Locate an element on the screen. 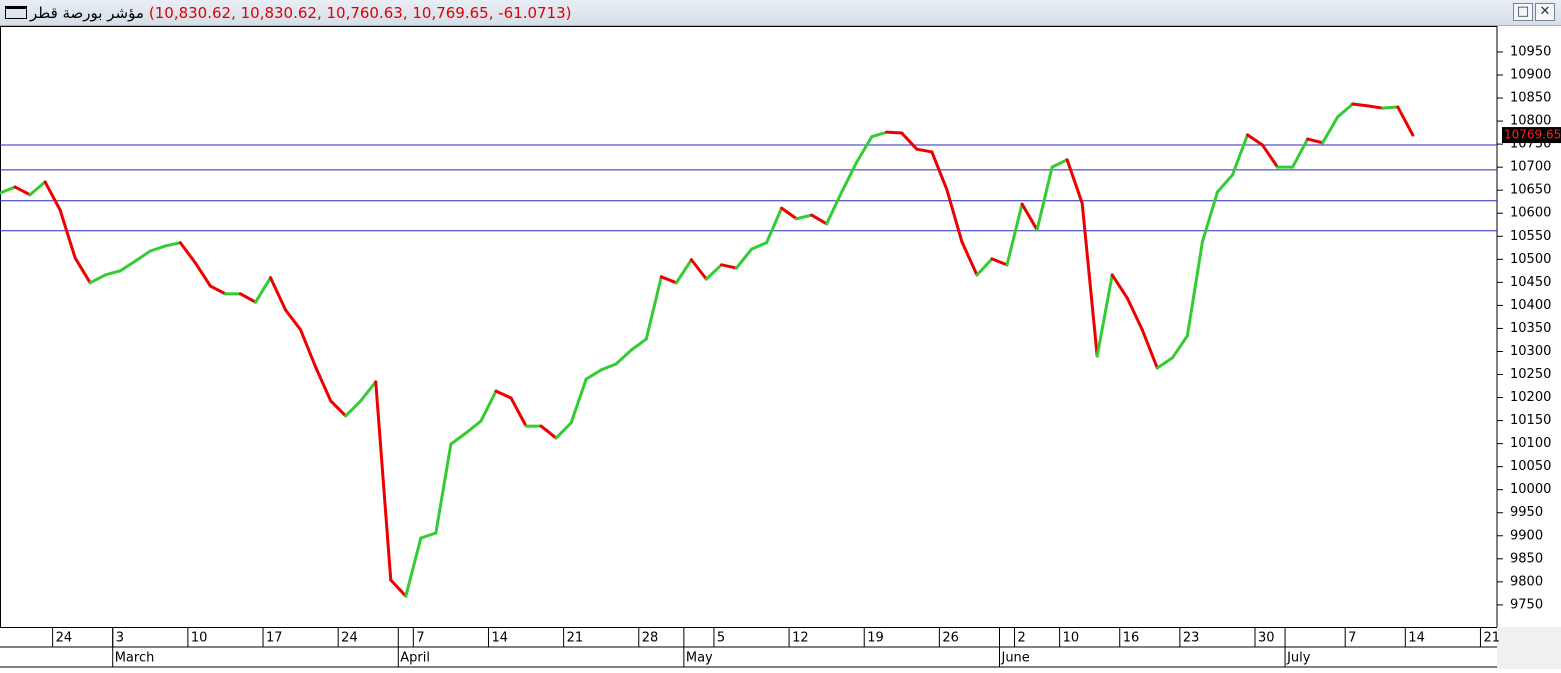  window-icon is located at coordinates (16, 12).